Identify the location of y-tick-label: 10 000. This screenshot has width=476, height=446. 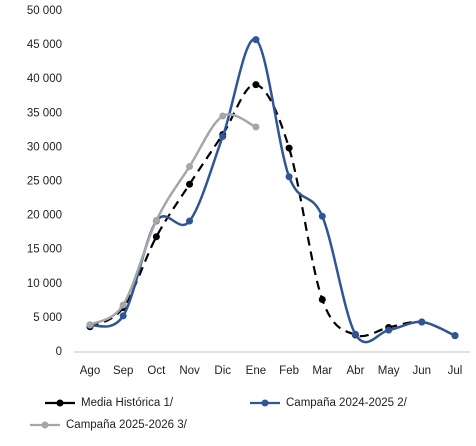
(44, 284).